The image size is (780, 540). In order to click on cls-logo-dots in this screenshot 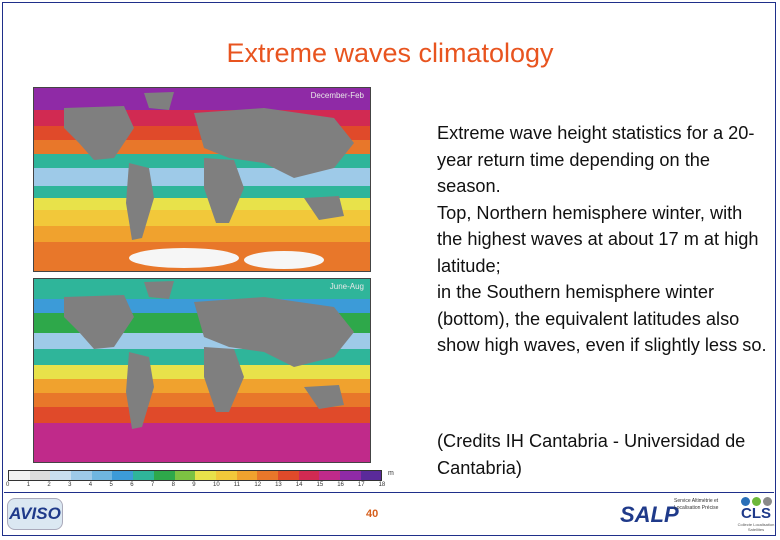, I will do `click(756, 501)`.